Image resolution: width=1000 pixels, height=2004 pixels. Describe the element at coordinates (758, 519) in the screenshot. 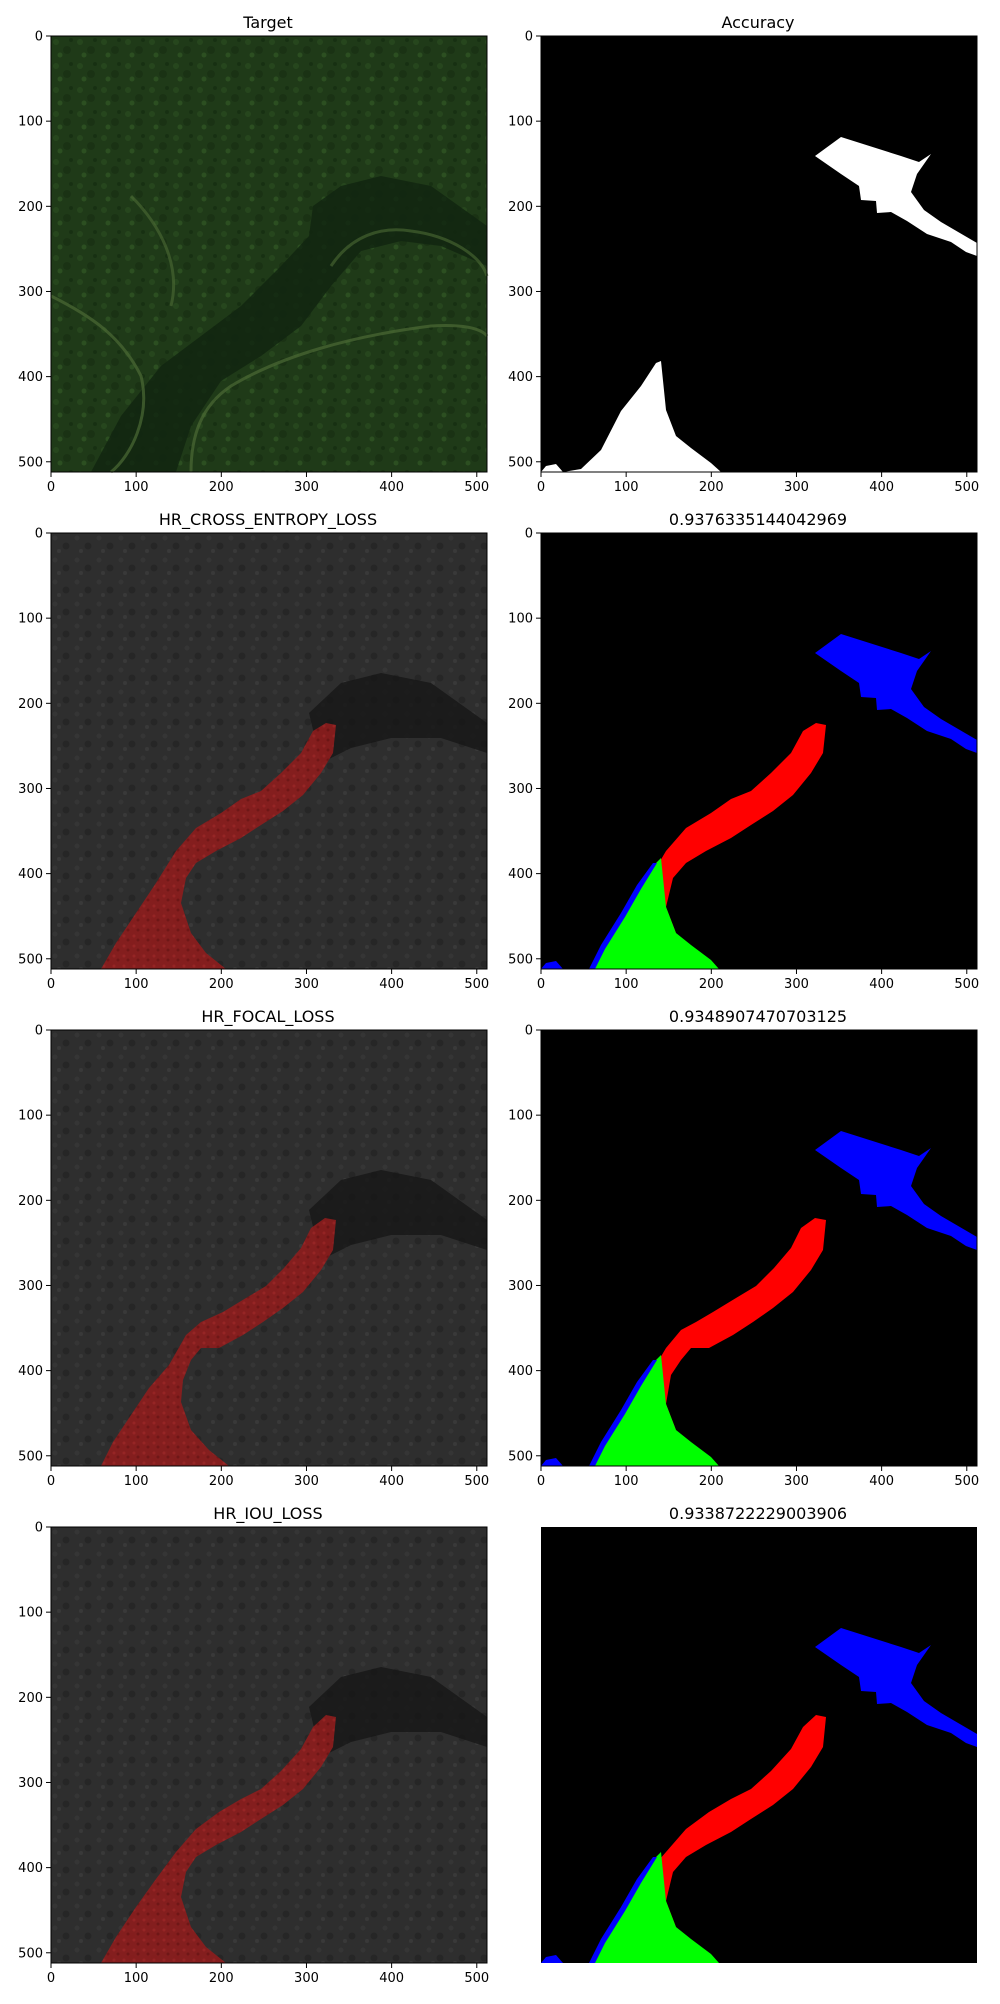

I see `panel-title: 0.9376335144042969` at that location.